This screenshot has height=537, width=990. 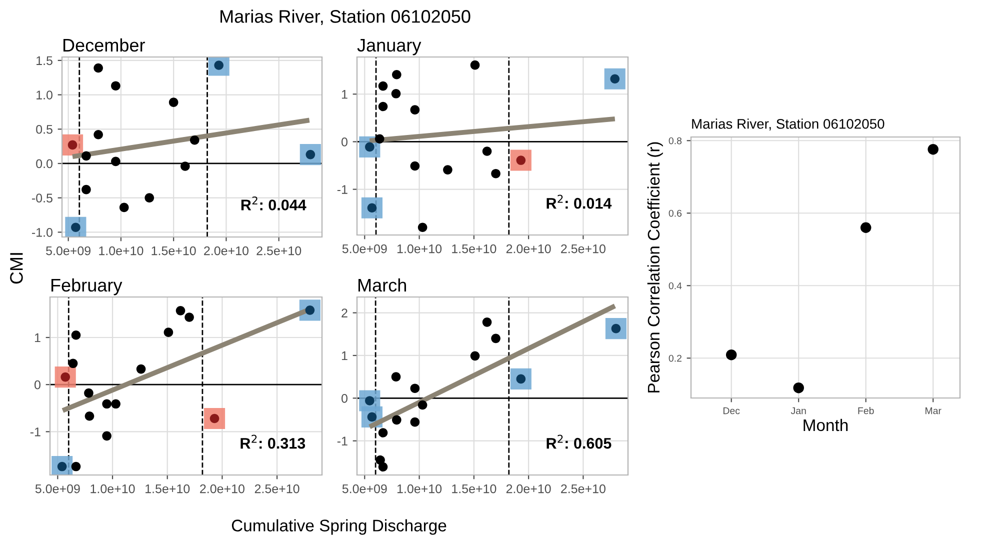 What do you see at coordinates (273, 203) in the screenshot?
I see `annotation: R$^{2}$: 0.044` at bounding box center [273, 203].